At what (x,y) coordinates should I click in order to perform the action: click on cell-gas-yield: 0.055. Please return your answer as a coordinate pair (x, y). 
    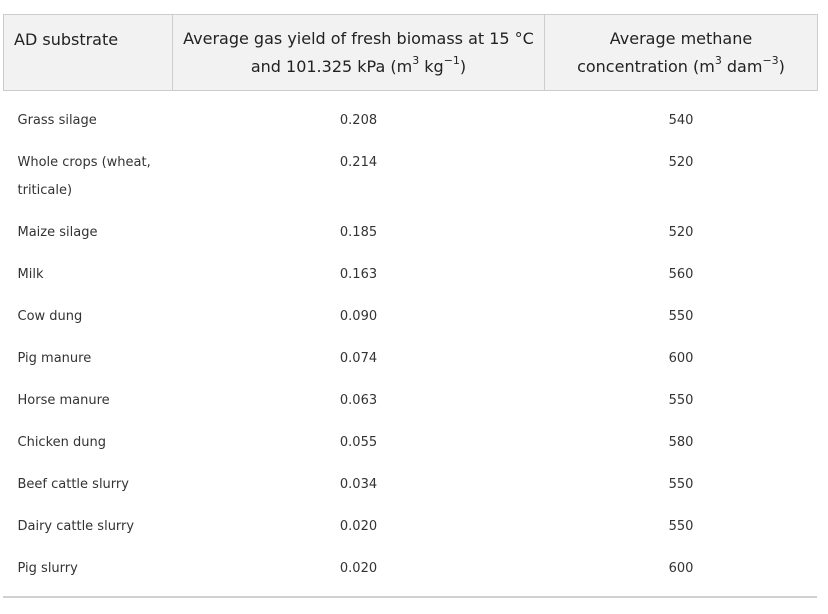
    Looking at the image, I should click on (358, 442).